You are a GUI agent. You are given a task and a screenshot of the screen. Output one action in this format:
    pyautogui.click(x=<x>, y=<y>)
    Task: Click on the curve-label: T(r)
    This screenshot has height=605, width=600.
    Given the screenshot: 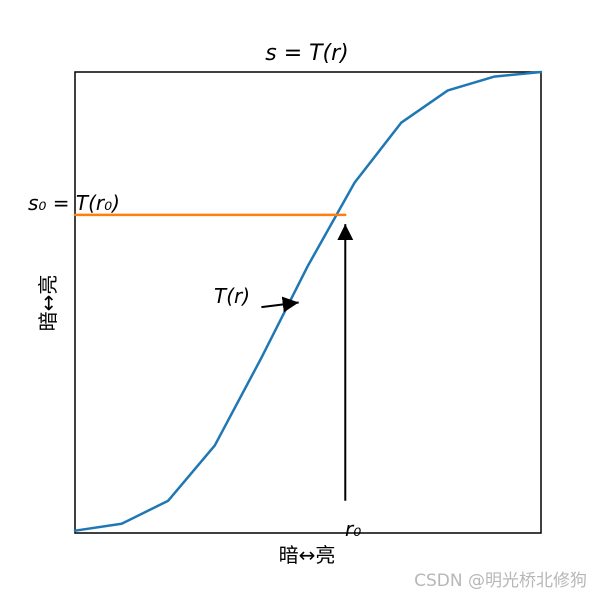 What is the action you would take?
    pyautogui.click(x=232, y=296)
    